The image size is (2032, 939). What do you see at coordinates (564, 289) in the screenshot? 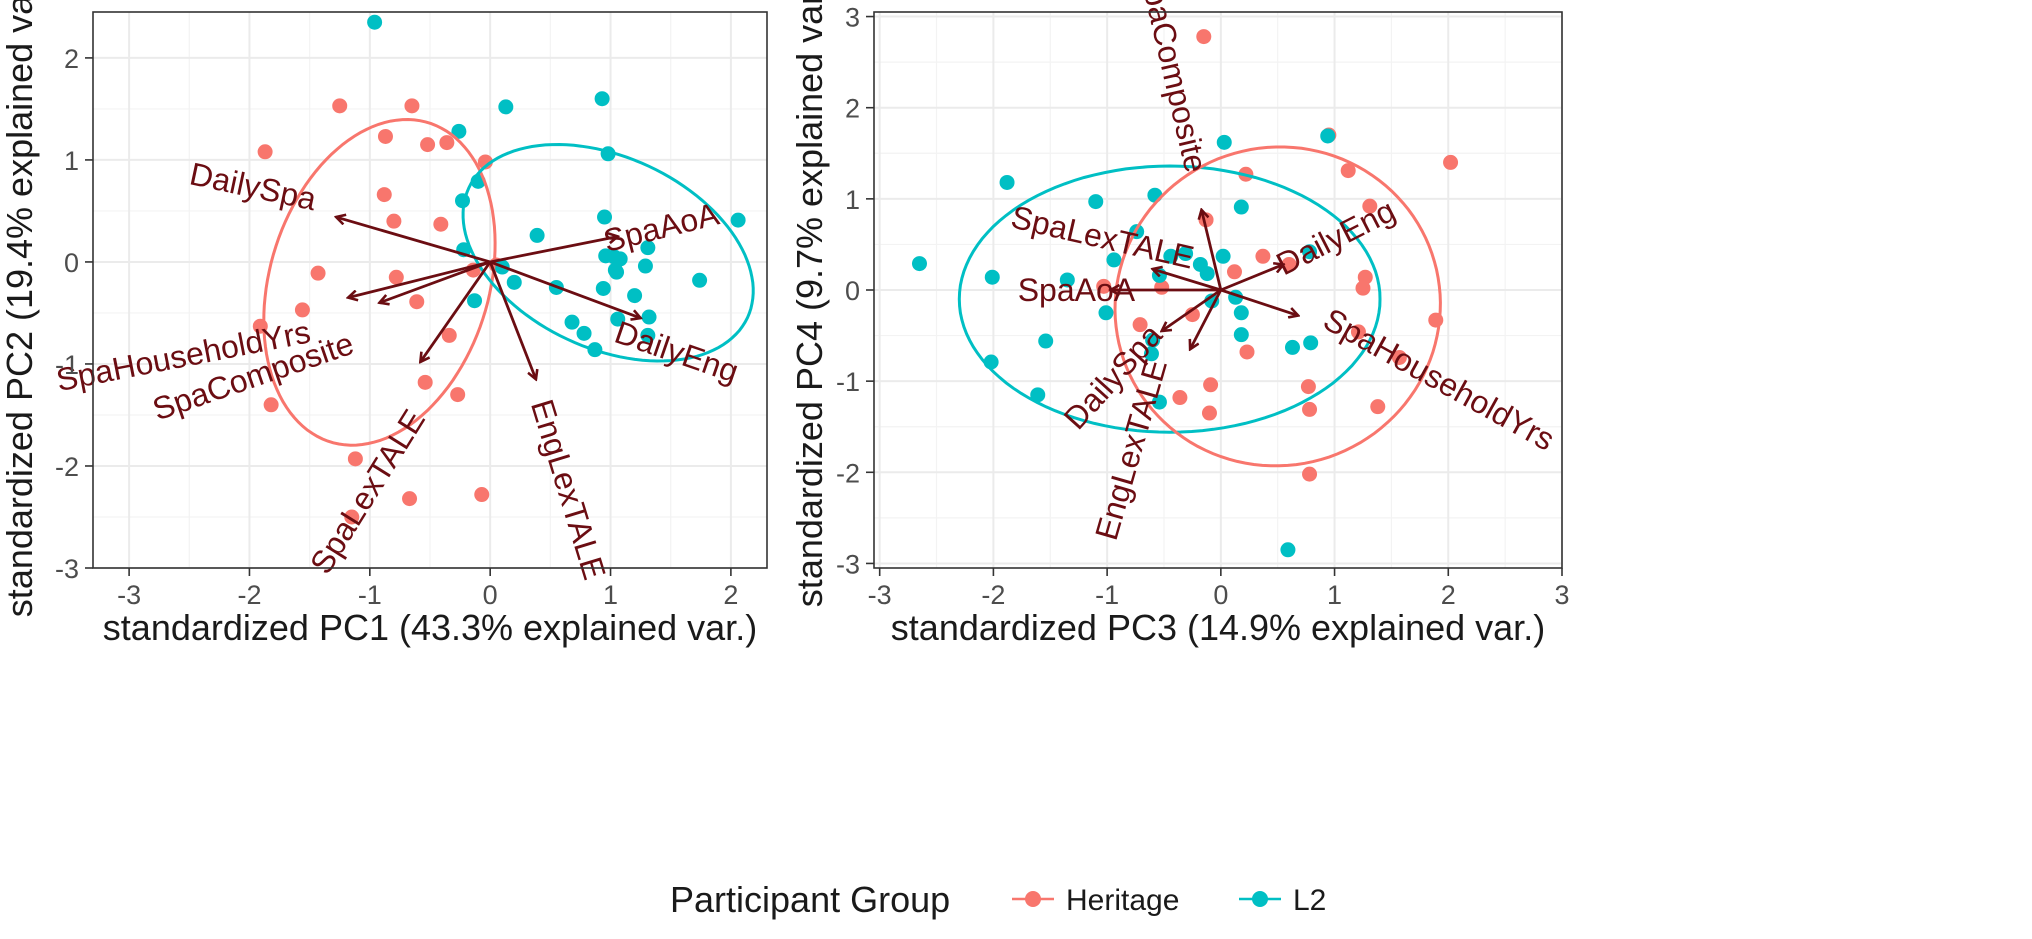
I see `loading-arrow-dailyeng` at bounding box center [564, 289].